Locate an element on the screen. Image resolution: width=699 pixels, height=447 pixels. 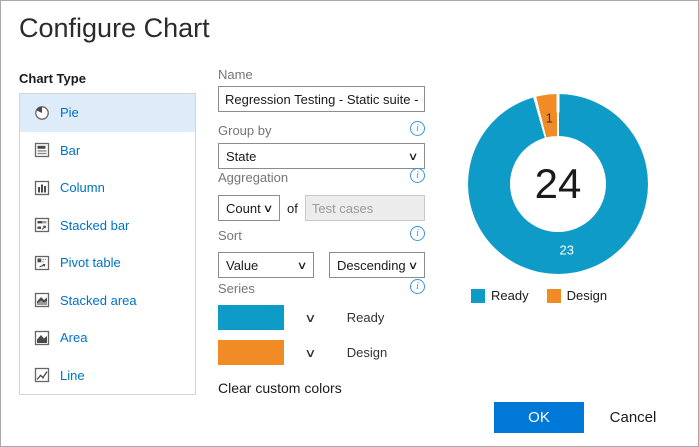
chart-type-label: Line is located at coordinates (72, 375).